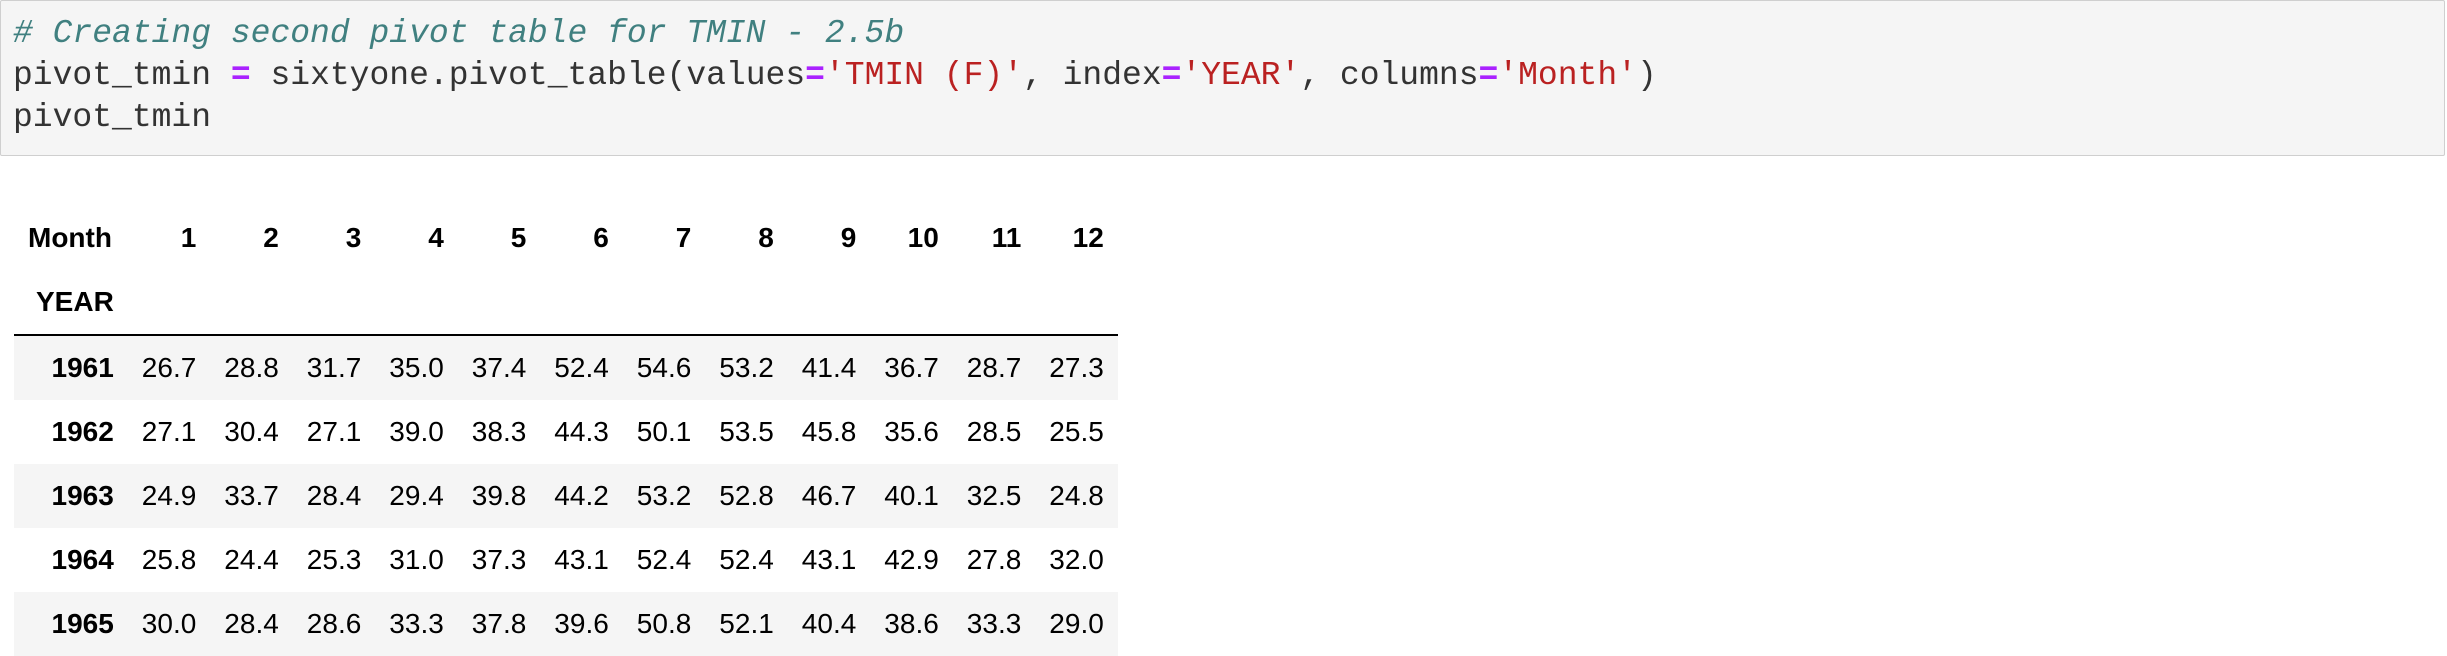 The height and width of the screenshot is (656, 2447). What do you see at coordinates (1092, 75) in the screenshot?
I see `code-text: , index` at bounding box center [1092, 75].